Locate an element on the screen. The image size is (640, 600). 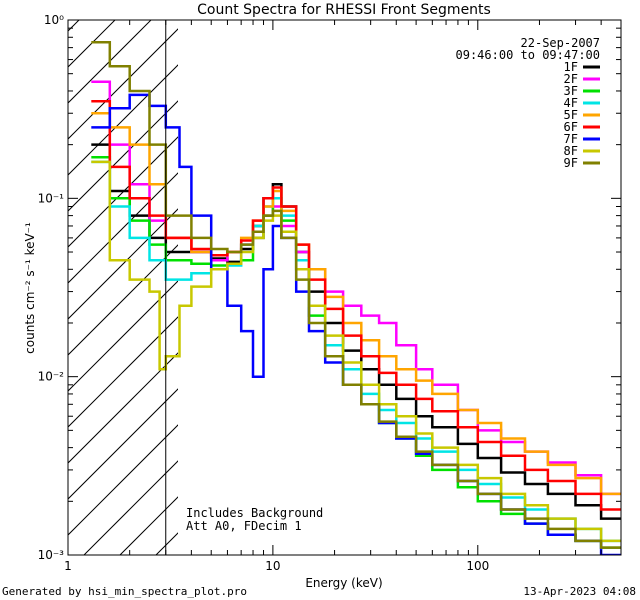
legend-label-9f: 9F is located at coordinates (571, 163).